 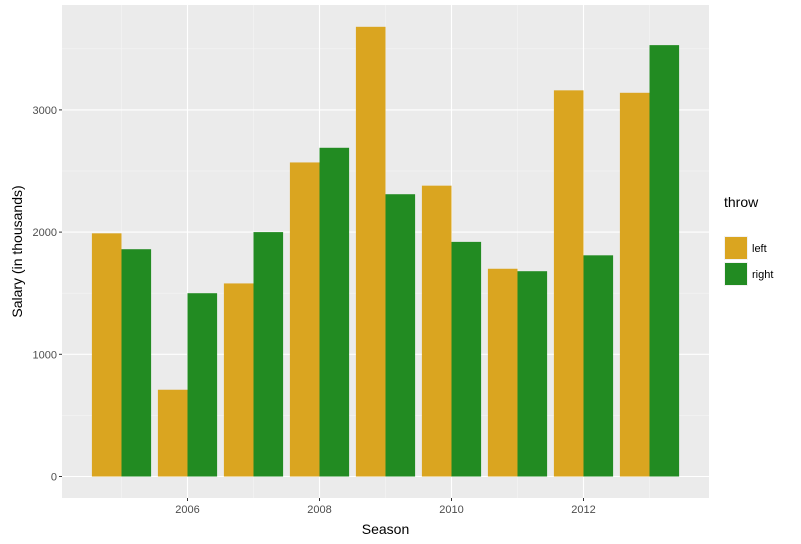 What do you see at coordinates (45, 111) in the screenshot?
I see `y-tick-label: 3000` at bounding box center [45, 111].